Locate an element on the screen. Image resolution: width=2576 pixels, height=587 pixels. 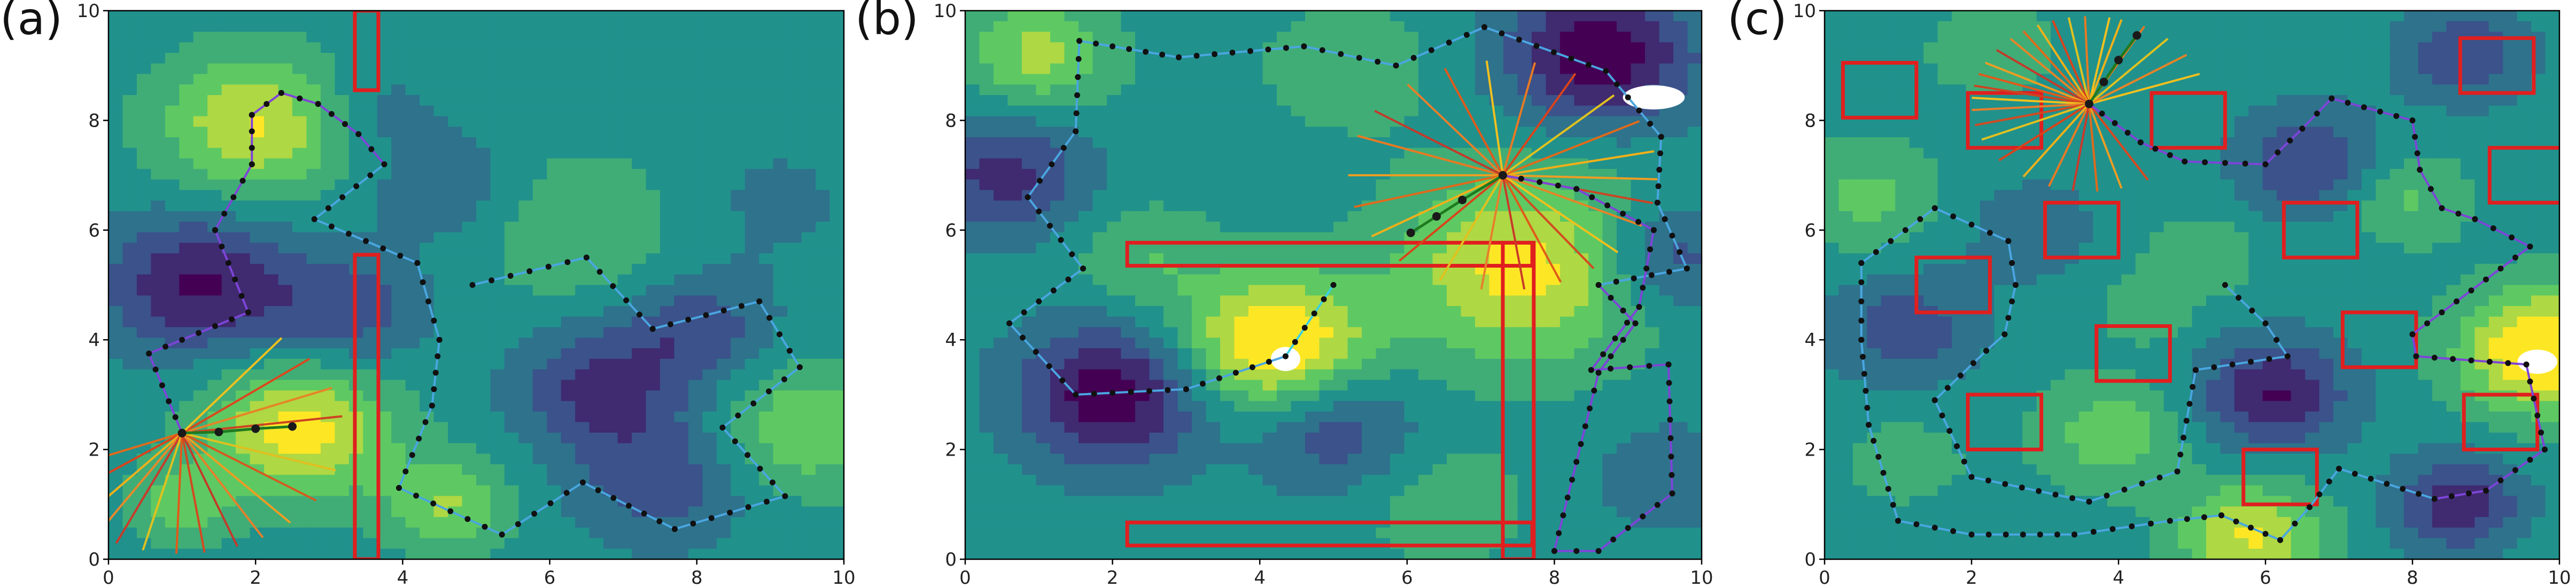
x-tick-label-b: 8 is located at coordinates (1555, 577).